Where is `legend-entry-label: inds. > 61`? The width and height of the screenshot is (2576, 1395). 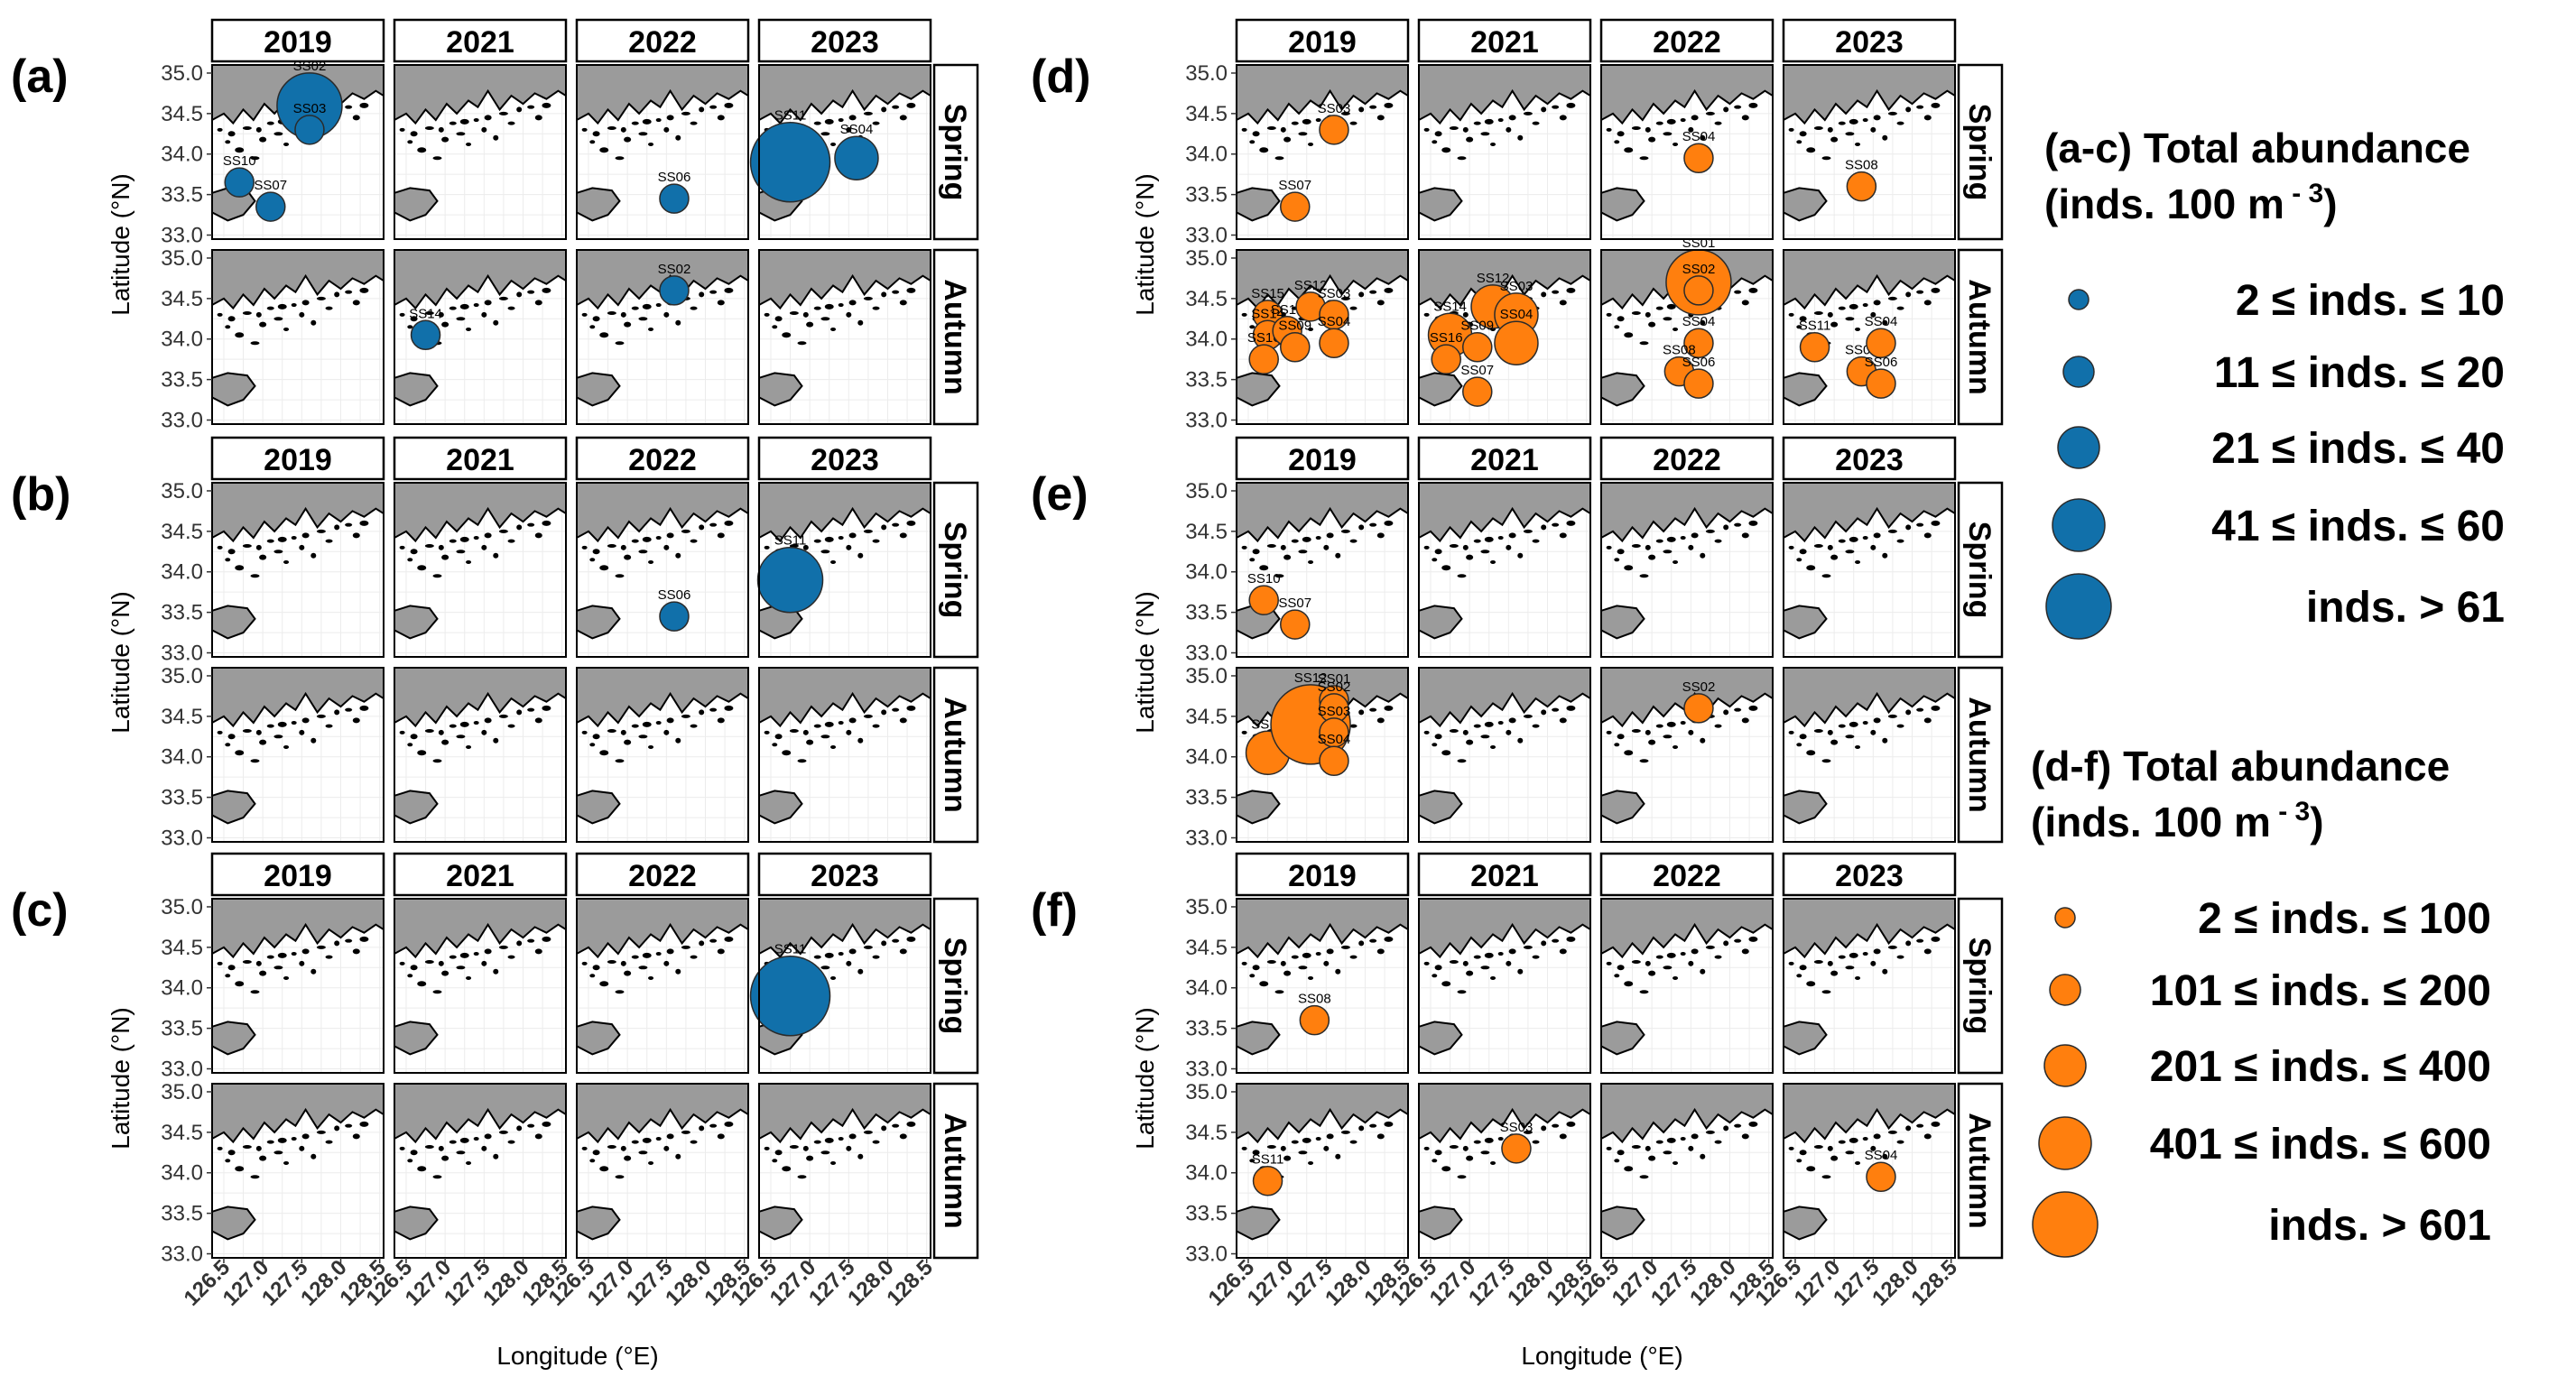
legend-entry-label: inds. > 61 is located at coordinates (2405, 608).